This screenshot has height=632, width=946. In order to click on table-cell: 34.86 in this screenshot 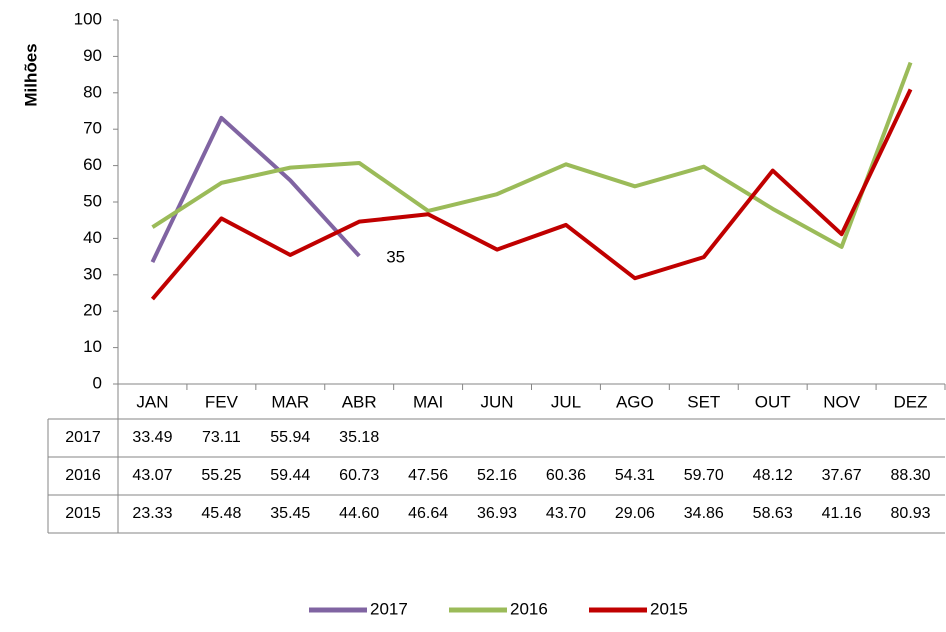, I will do `click(704, 513)`.